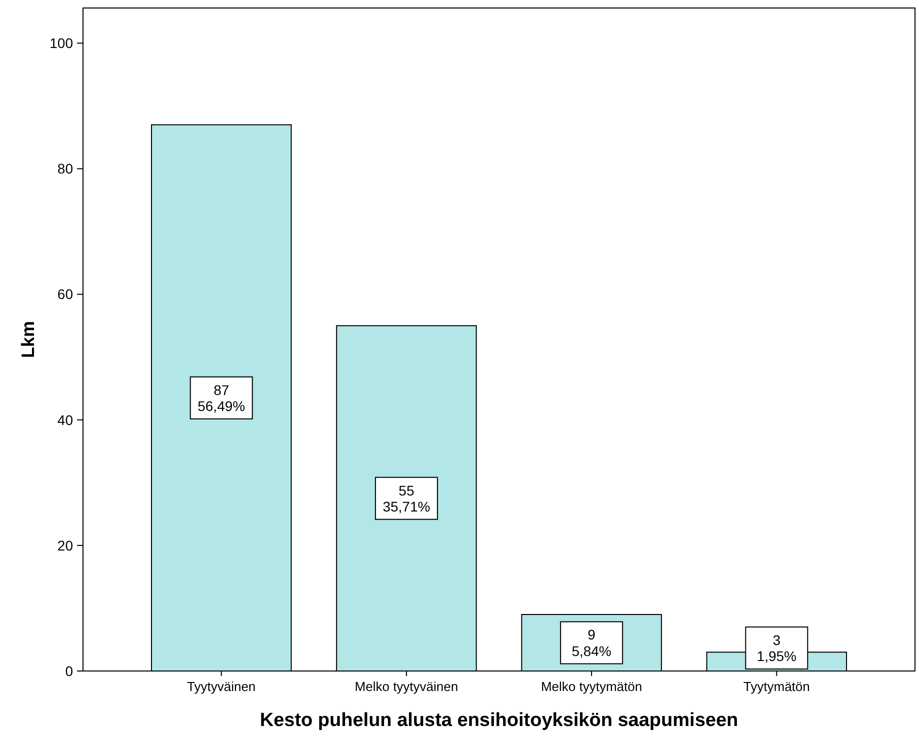 This screenshot has width=919, height=744. I want to click on x-tick-label: Tyytymätön, so click(776, 686).